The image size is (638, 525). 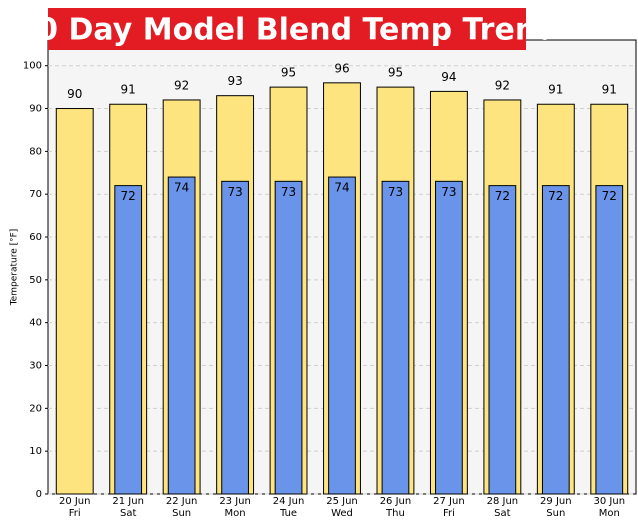 What do you see at coordinates (341, 68) in the screenshot?
I see `value-label: 96` at bounding box center [341, 68].